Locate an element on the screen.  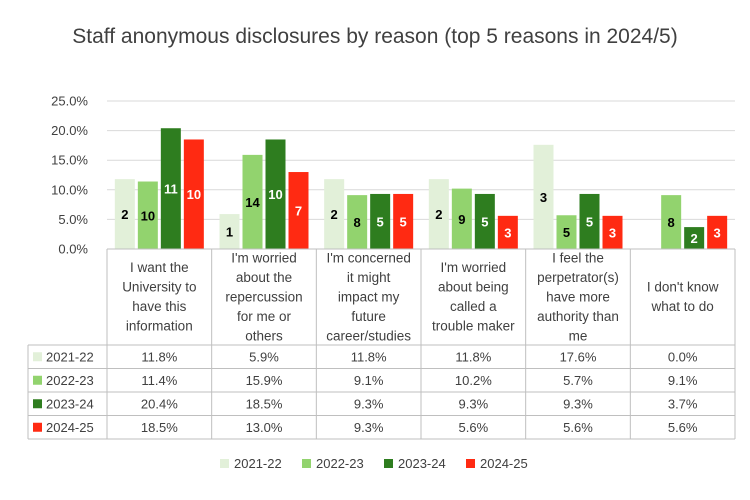
legend-label: 2024-25 is located at coordinates (504, 463).